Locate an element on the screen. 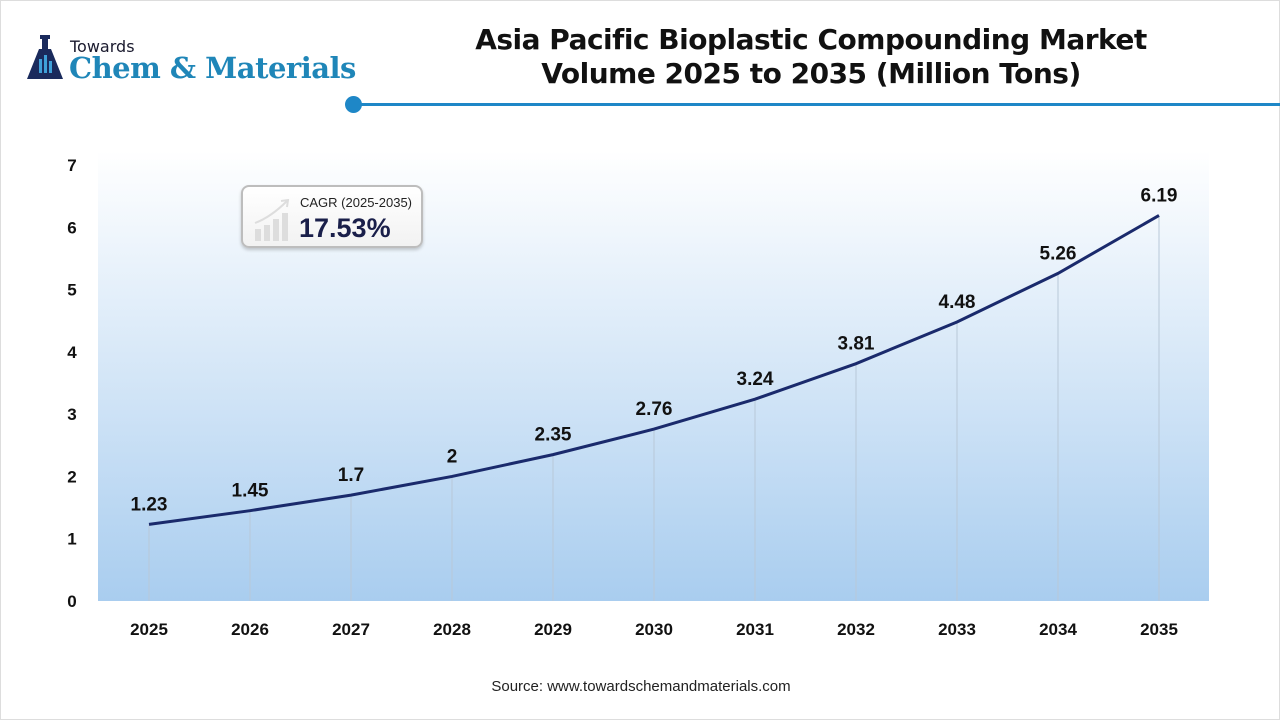 This screenshot has height=721, width=1280. data-label: 5.26 is located at coordinates (1058, 253).